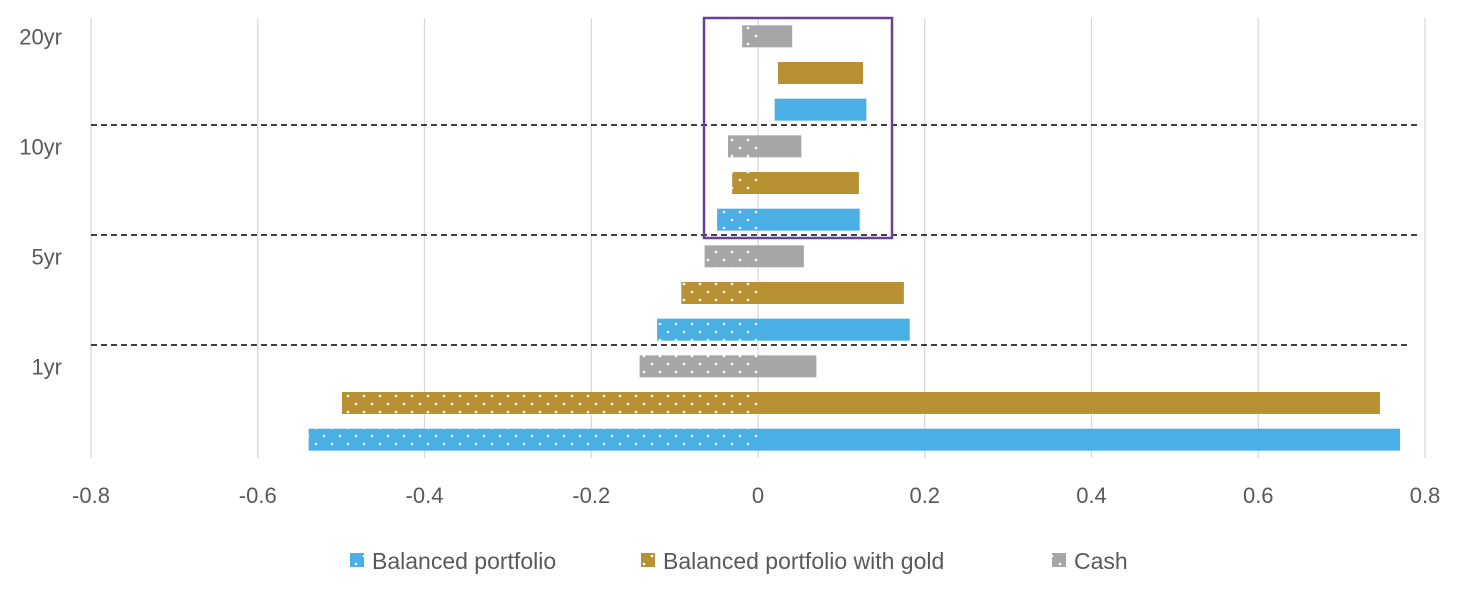 This screenshot has width=1468, height=601. What do you see at coordinates (798, 128) in the screenshot?
I see `highlight-box` at bounding box center [798, 128].